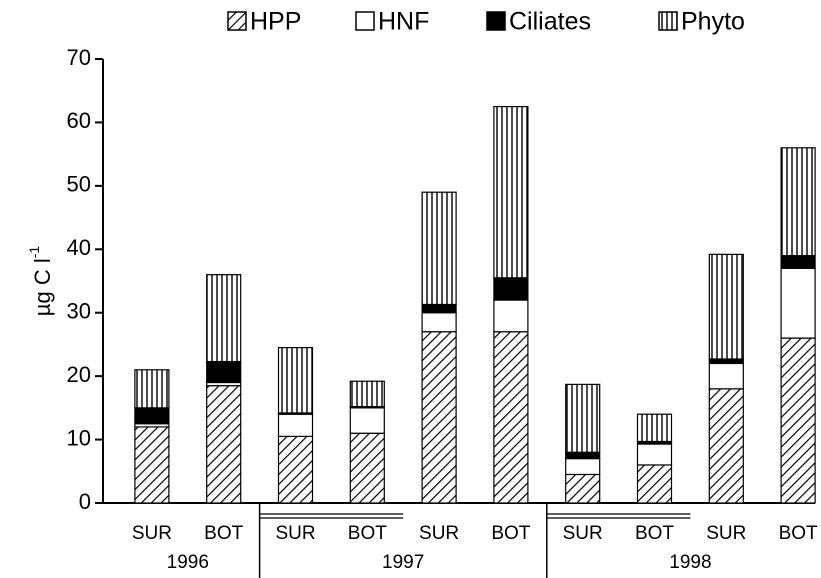  Describe the element at coordinates (550, 22) in the screenshot. I see `legend-label: Ciliates` at that location.